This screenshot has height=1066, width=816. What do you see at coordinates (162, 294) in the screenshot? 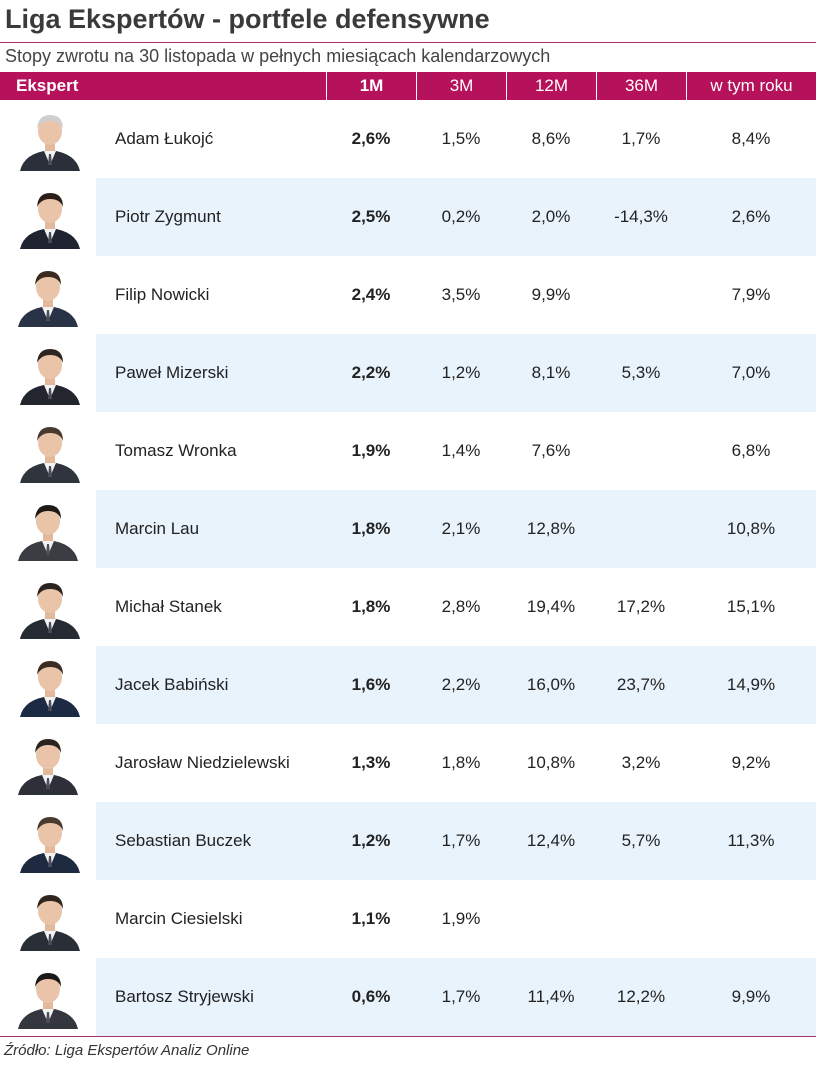
I see `expert-name: Filip Nowicki` at bounding box center [162, 294].